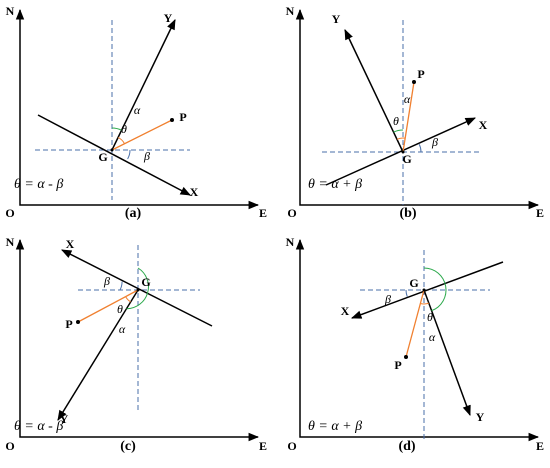 This screenshot has width=550, height=468. I want to click on caption: (b), so click(407, 213).